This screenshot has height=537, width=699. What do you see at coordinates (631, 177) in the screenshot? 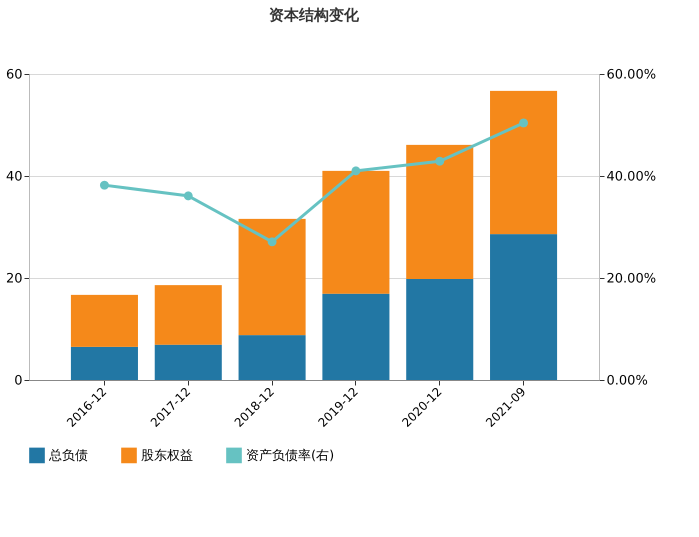
I see `y2-tick-label: 40.00%` at bounding box center [631, 177].